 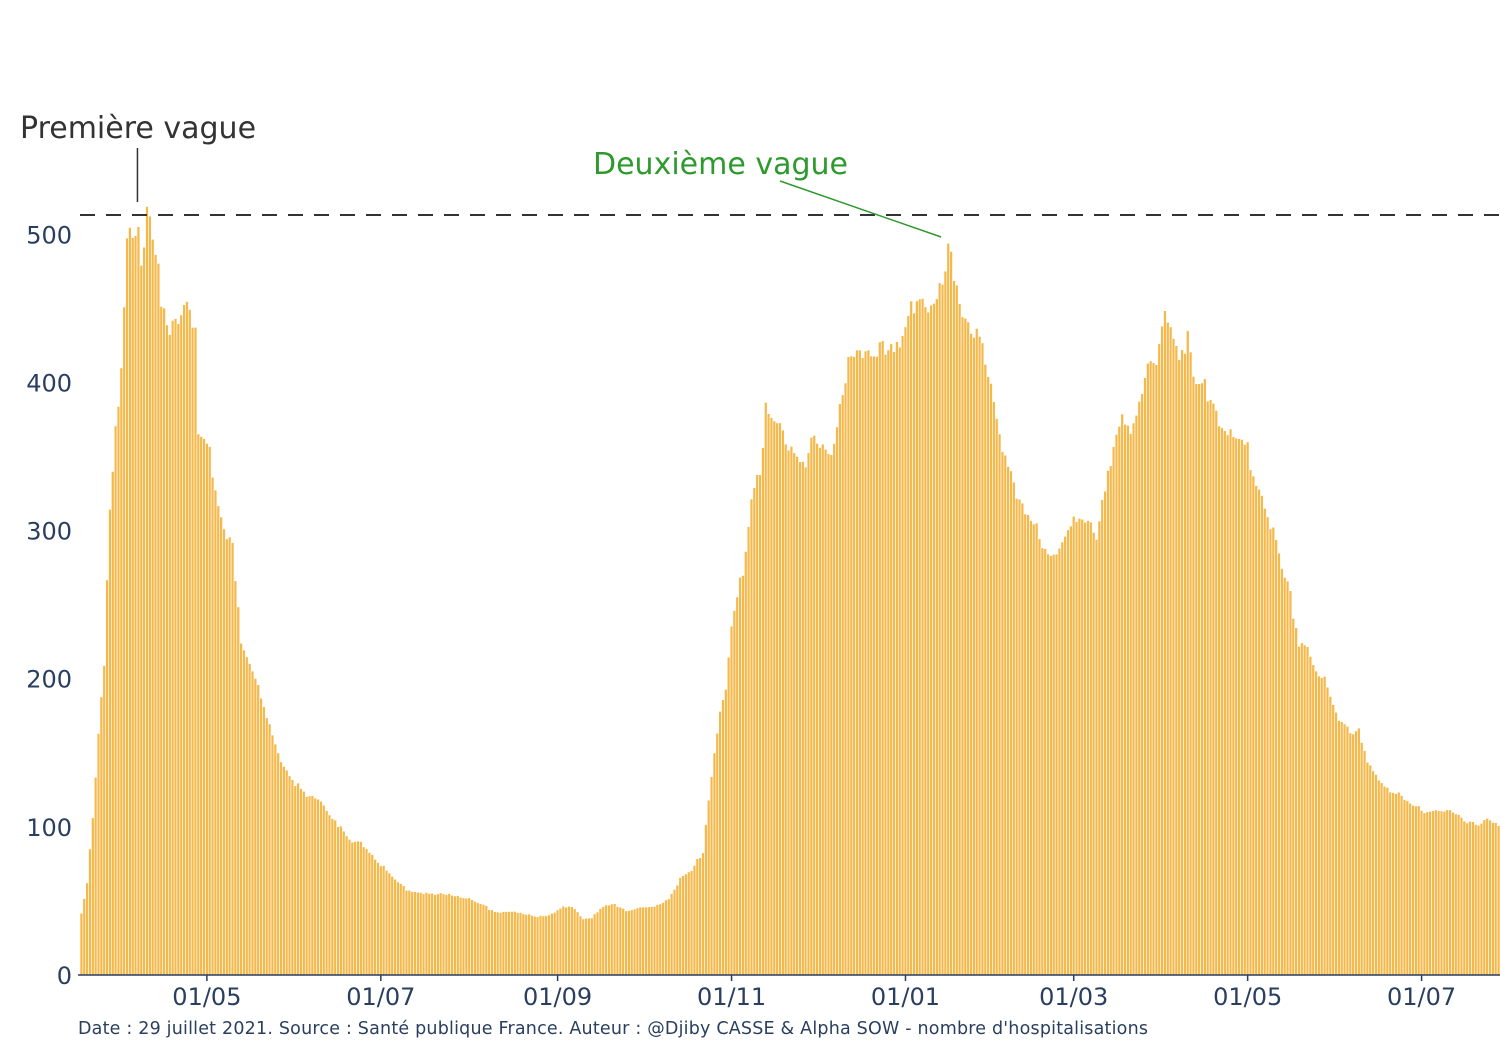 What do you see at coordinates (860, 209) in the screenshot?
I see `annotation-arrow-second-wave` at bounding box center [860, 209].